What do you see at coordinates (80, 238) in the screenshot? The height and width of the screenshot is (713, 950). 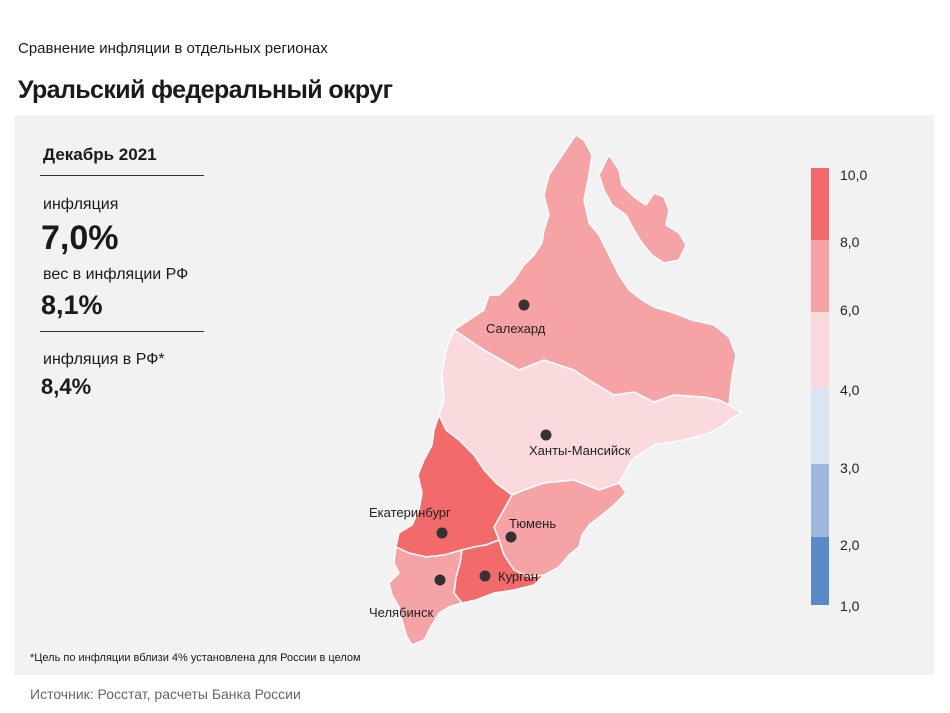 I see `inflation-value: 7,0%` at bounding box center [80, 238].